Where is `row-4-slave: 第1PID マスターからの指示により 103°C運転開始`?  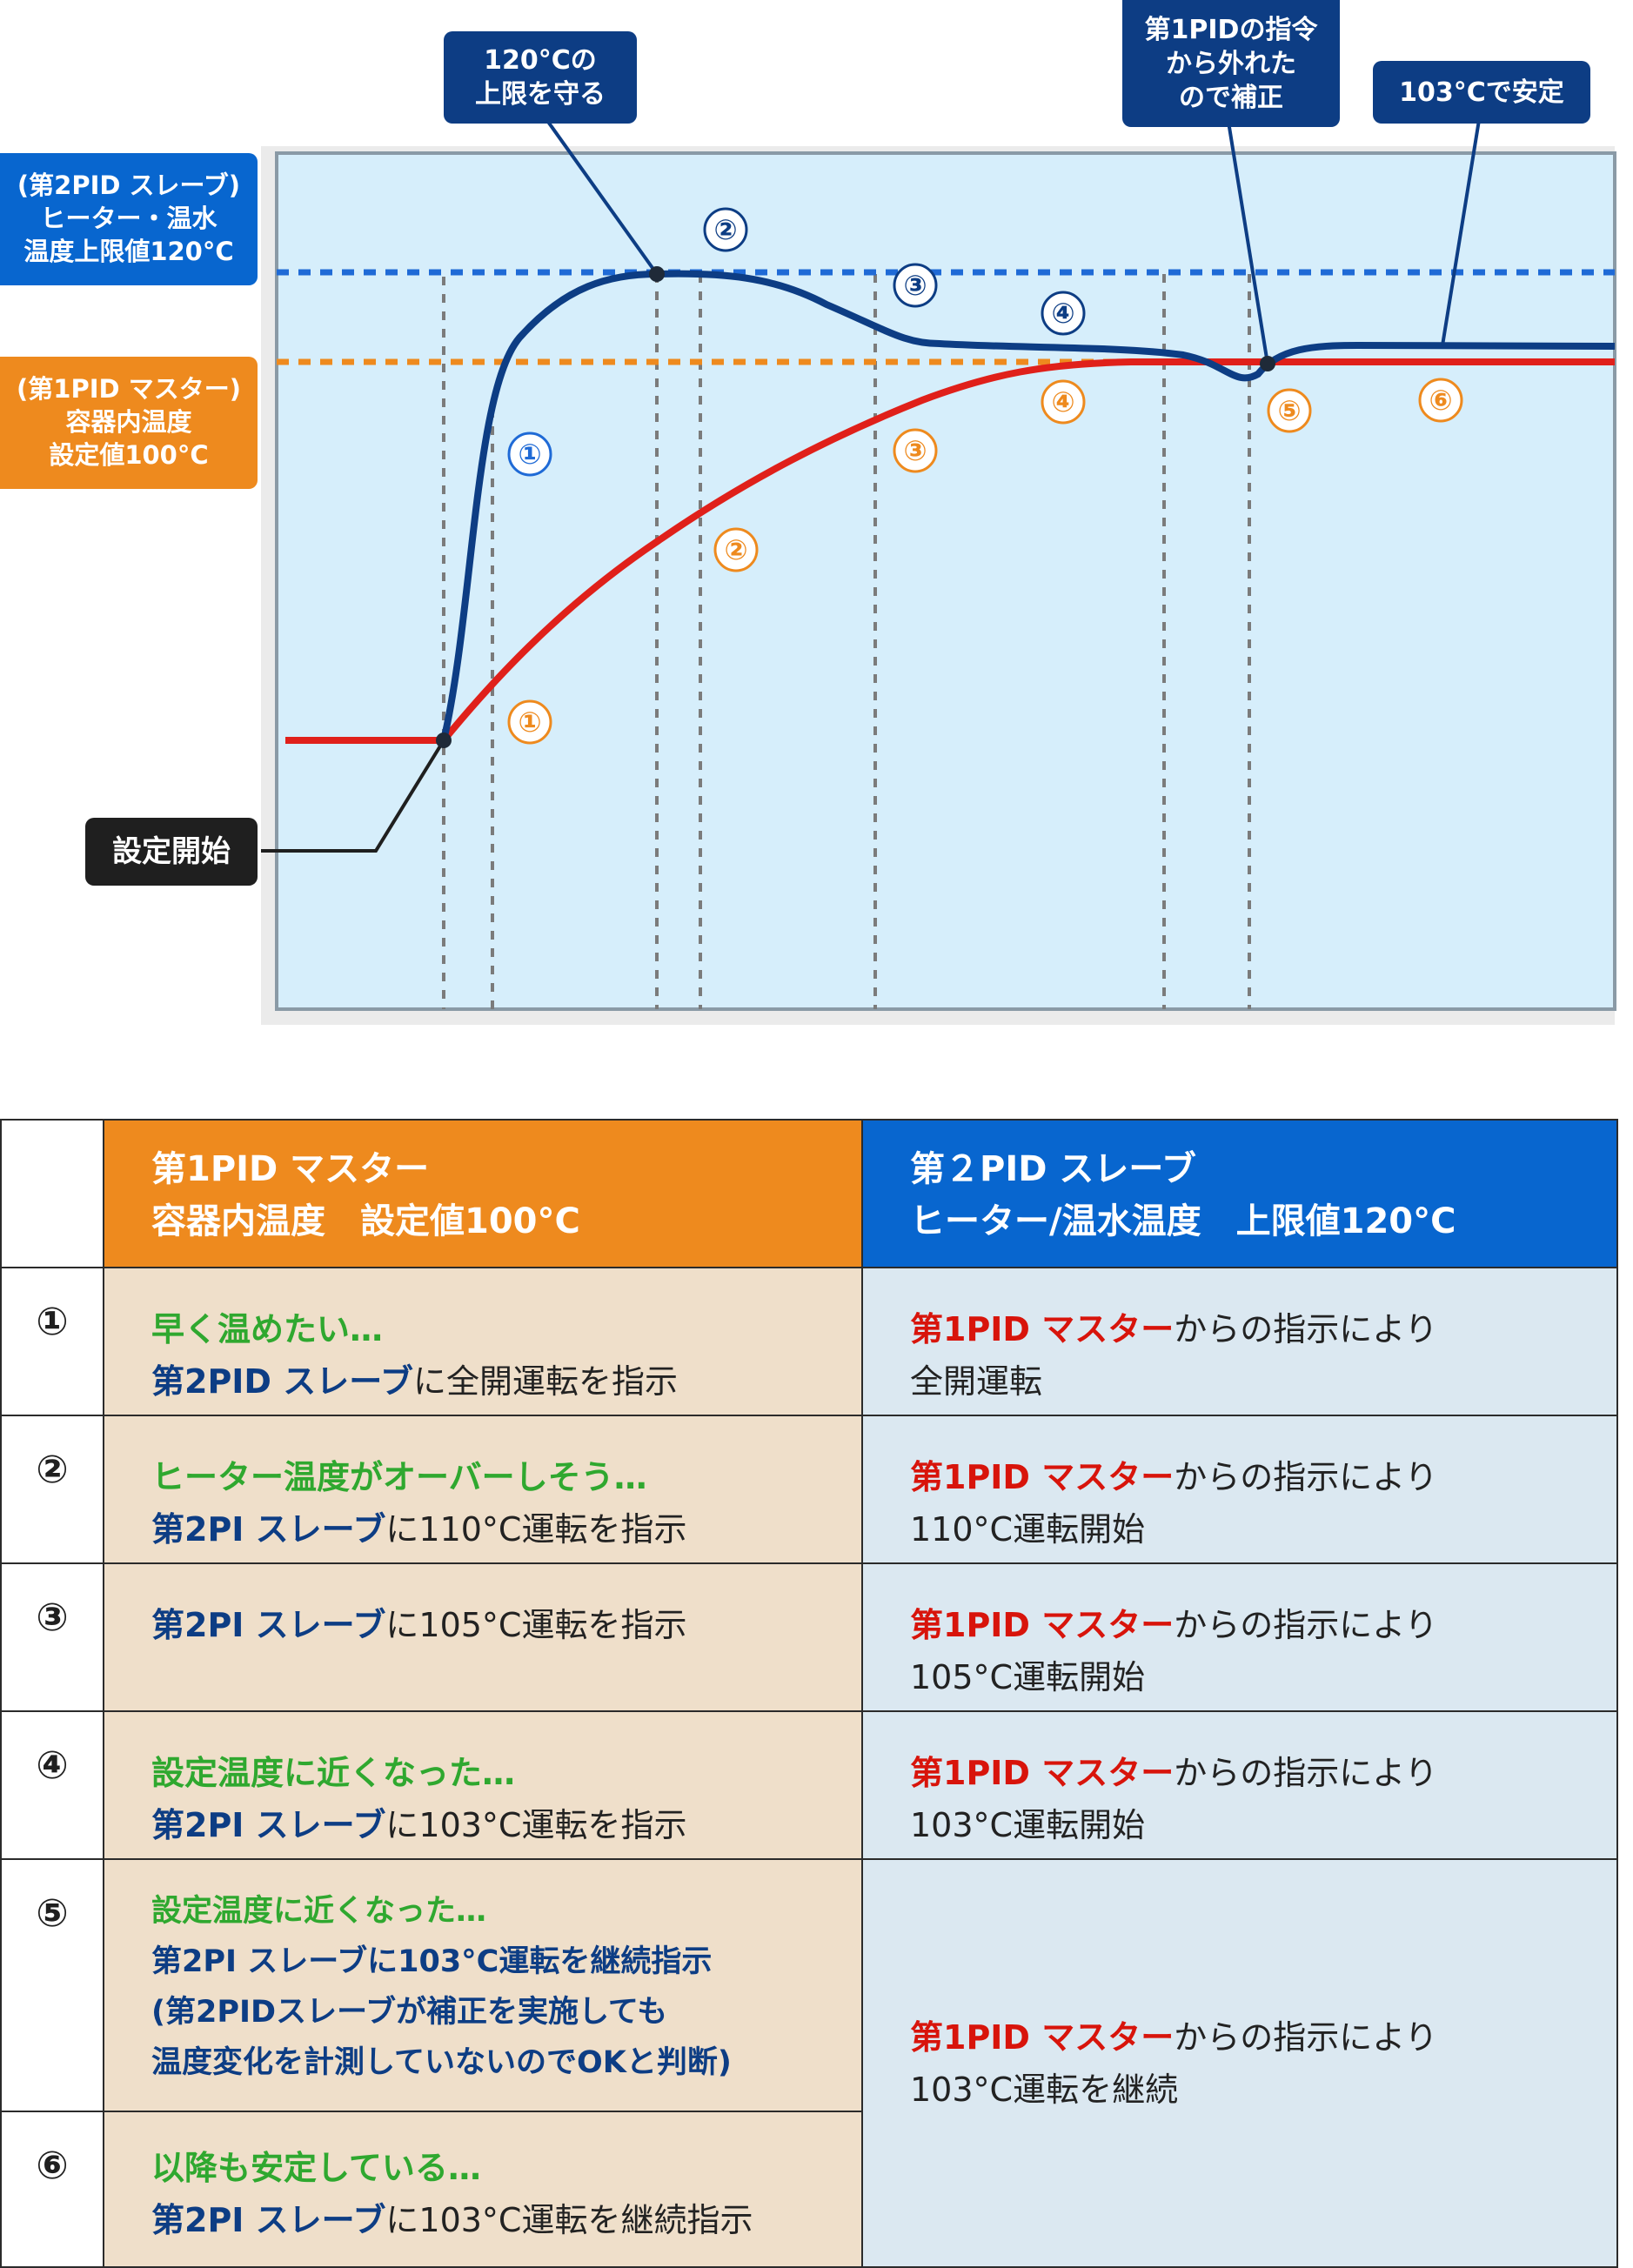 row-4-slave: 第1PID マスターからの指示により 103°C運転開始 is located at coordinates (1239, 1785).